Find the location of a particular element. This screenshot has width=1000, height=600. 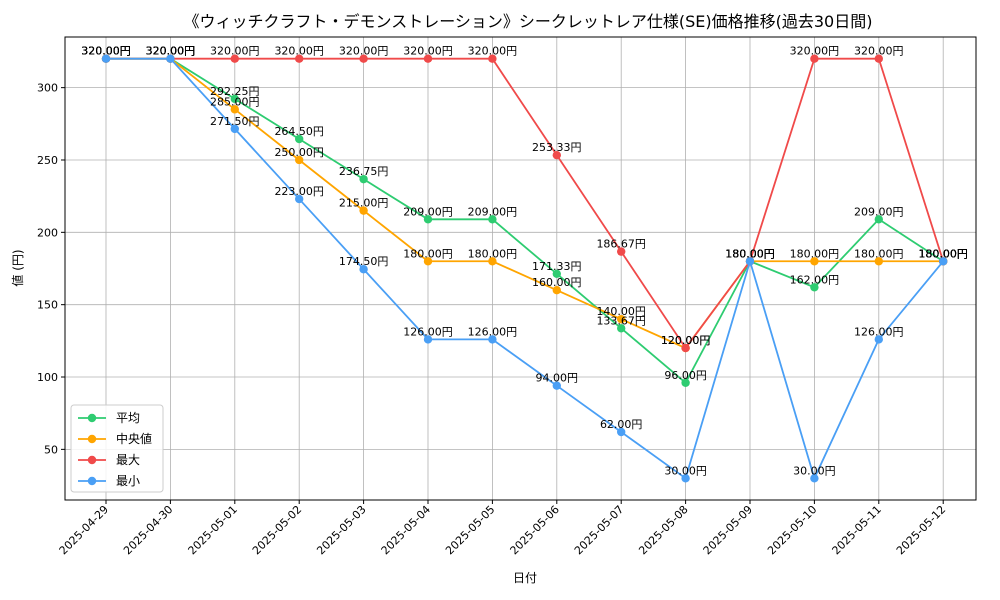

legend-label: 中央値 is located at coordinates (134, 438).